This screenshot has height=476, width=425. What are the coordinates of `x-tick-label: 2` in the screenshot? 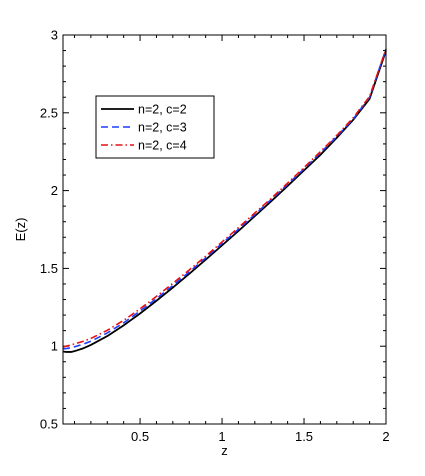 It's located at (385, 436).